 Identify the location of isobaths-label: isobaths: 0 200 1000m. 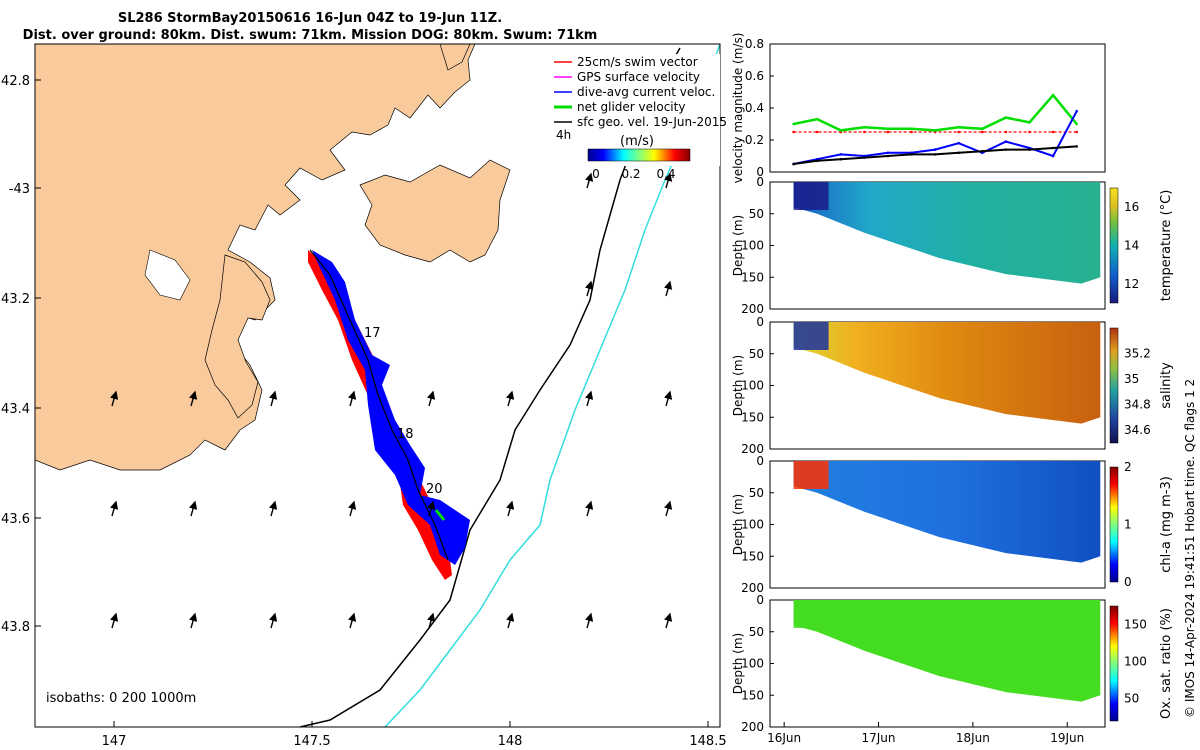
(121, 698).